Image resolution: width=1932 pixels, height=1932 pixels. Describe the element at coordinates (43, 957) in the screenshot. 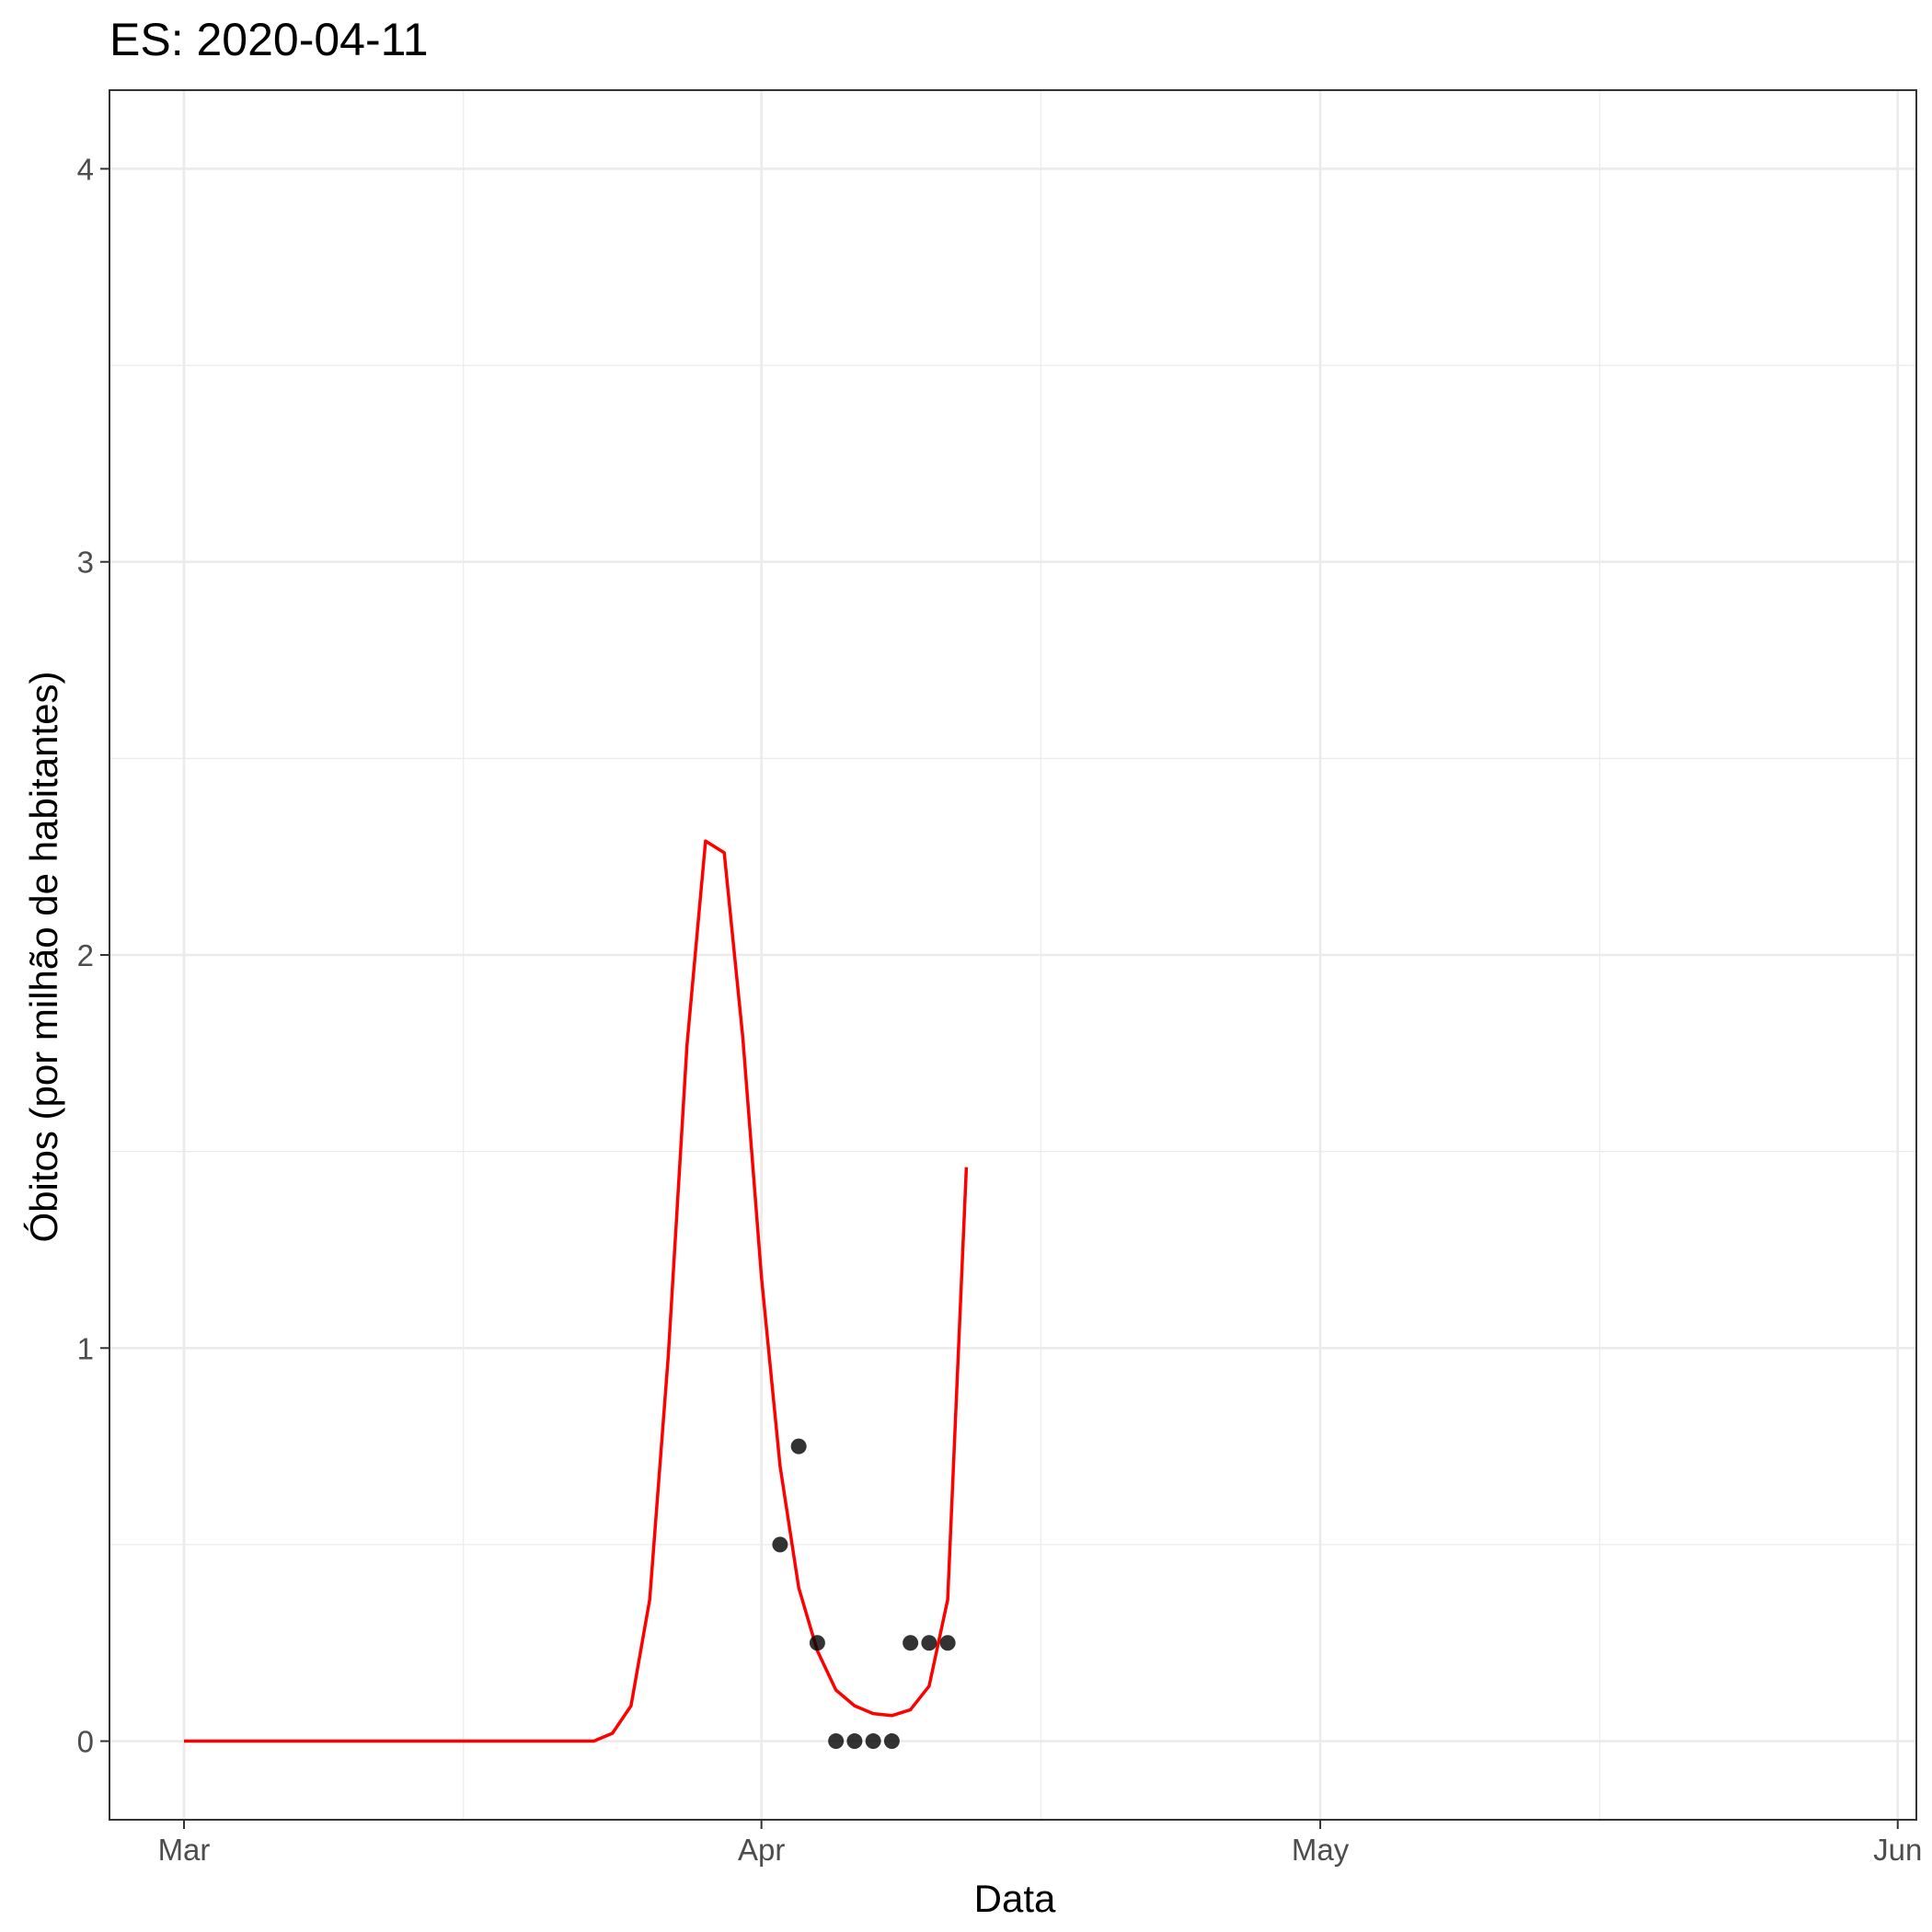

I see `y-axis-title: Óbitos (por milhão de habitantes)` at that location.